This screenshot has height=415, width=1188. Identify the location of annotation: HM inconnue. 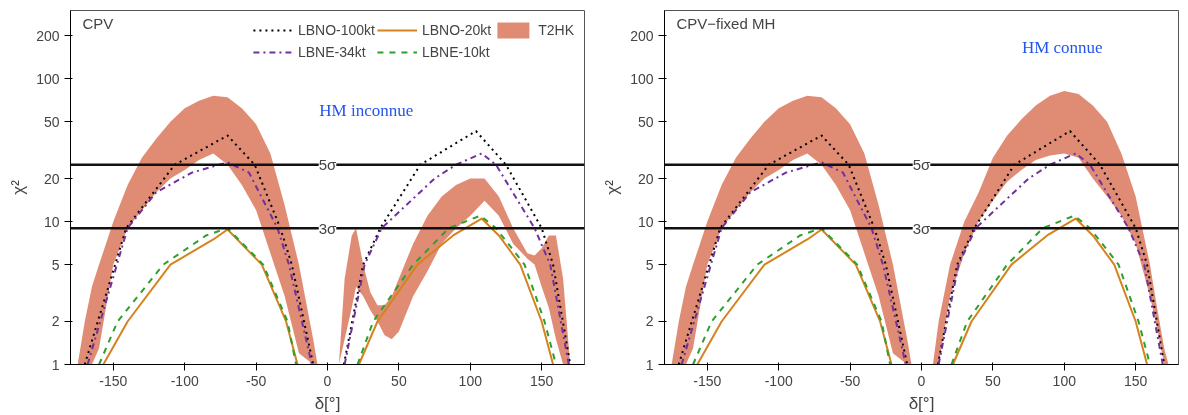
(366, 110).